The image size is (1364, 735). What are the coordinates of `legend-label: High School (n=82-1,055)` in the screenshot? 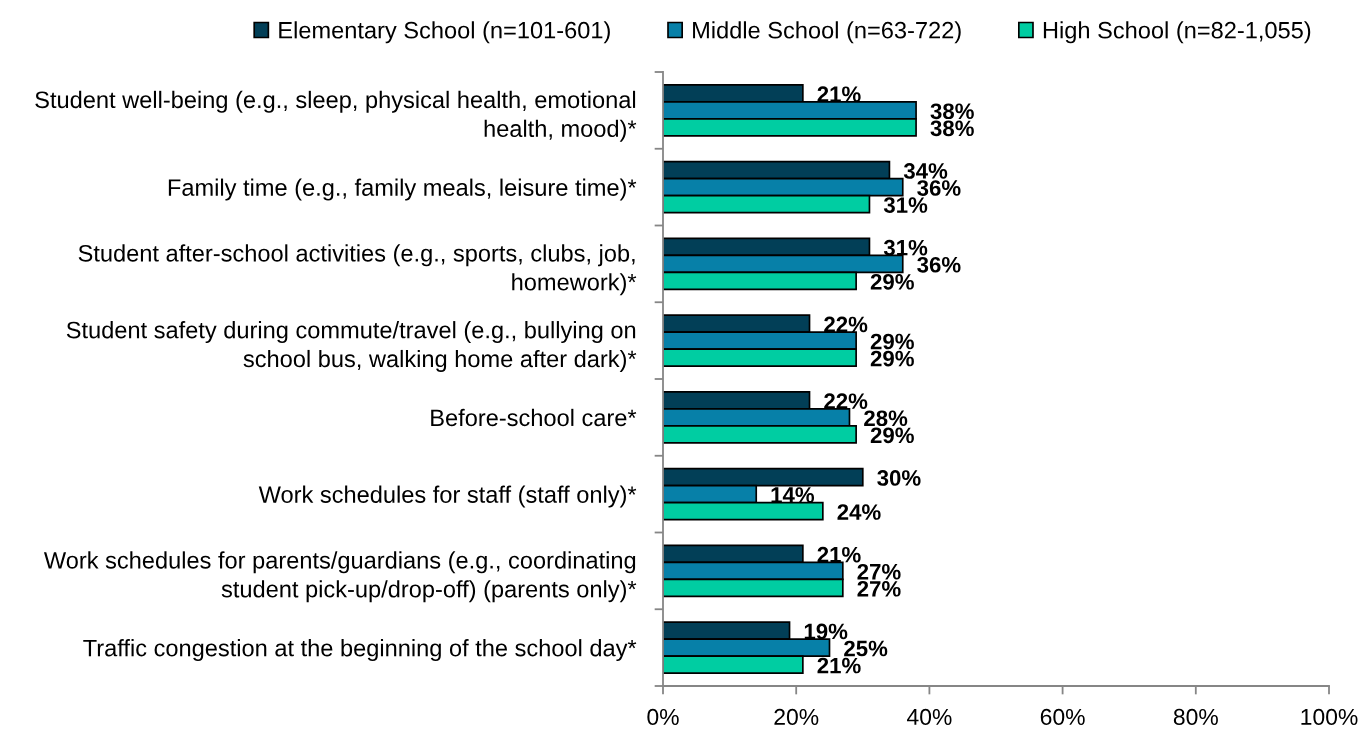 It's located at (1177, 32).